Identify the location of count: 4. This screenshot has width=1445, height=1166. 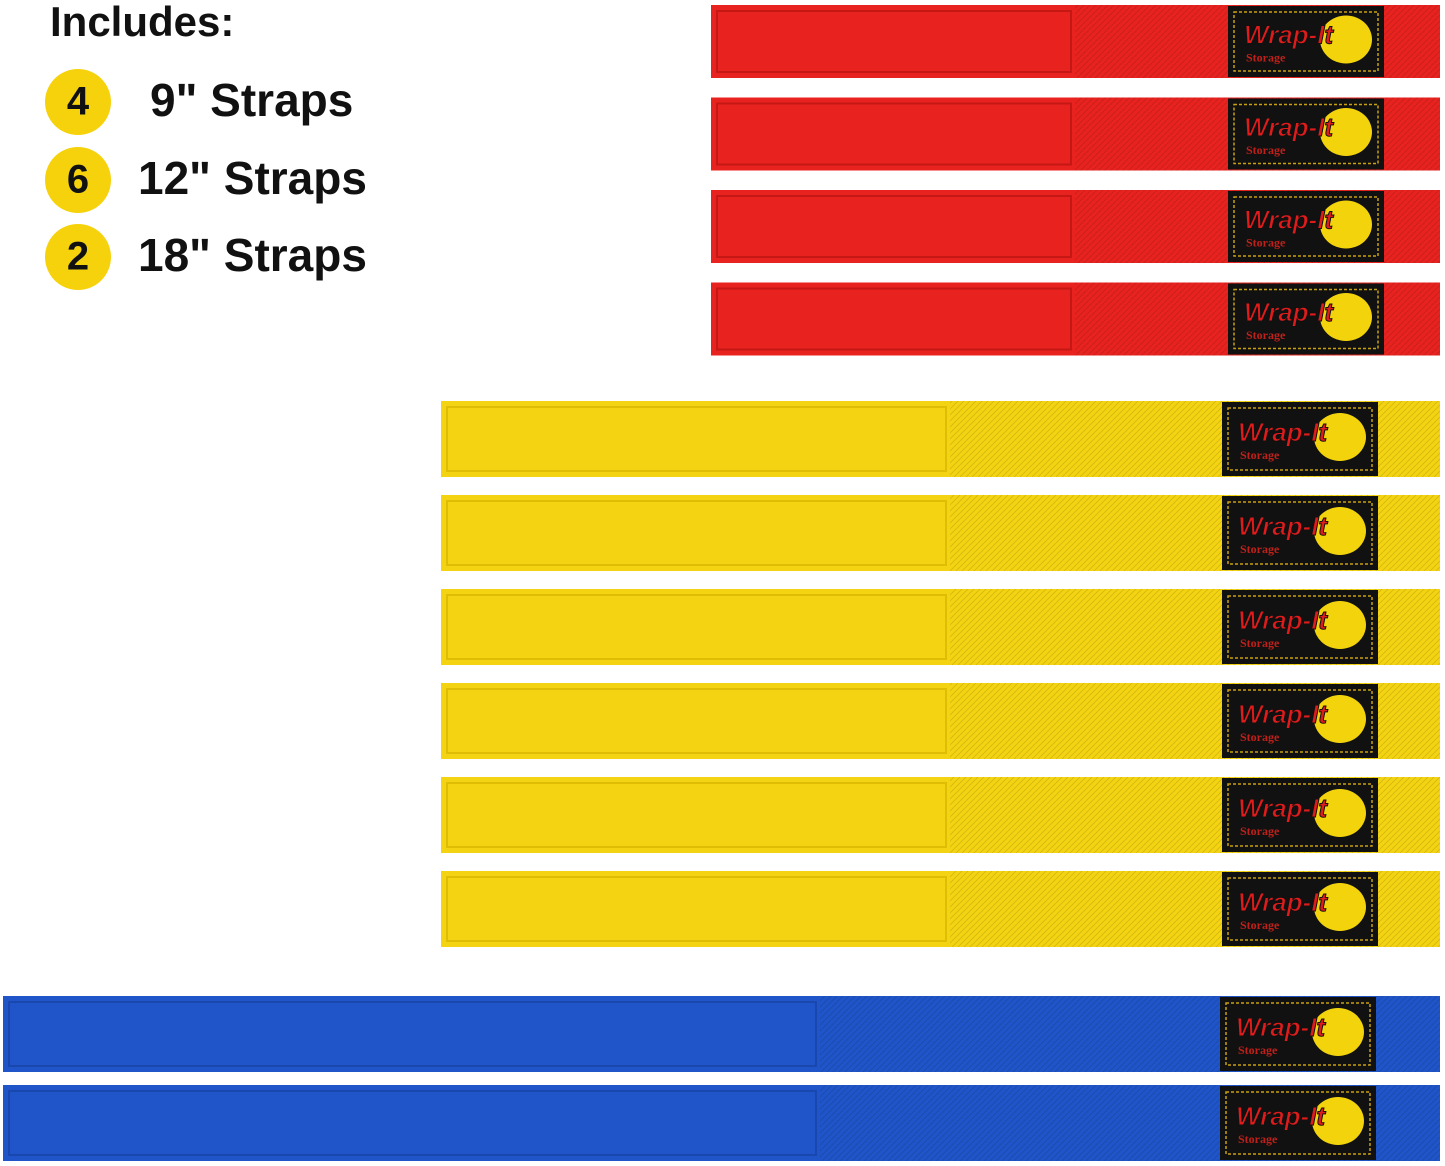
(78, 102).